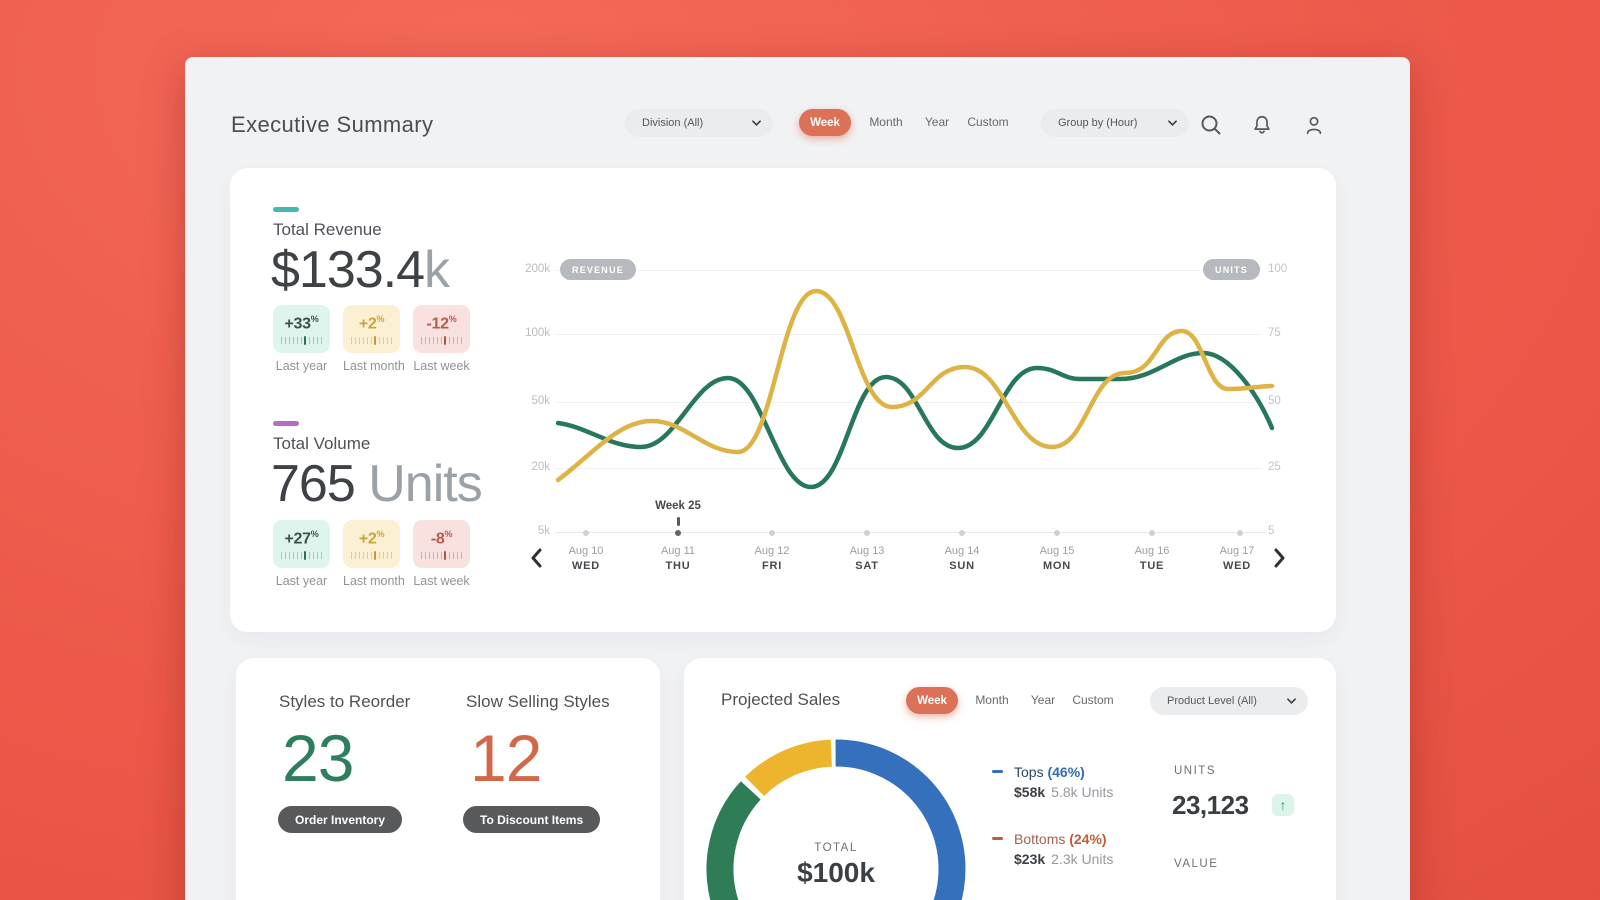 The height and width of the screenshot is (900, 1600). Describe the element at coordinates (301, 544) in the screenshot. I see `volume-badge-year: +27%` at that location.